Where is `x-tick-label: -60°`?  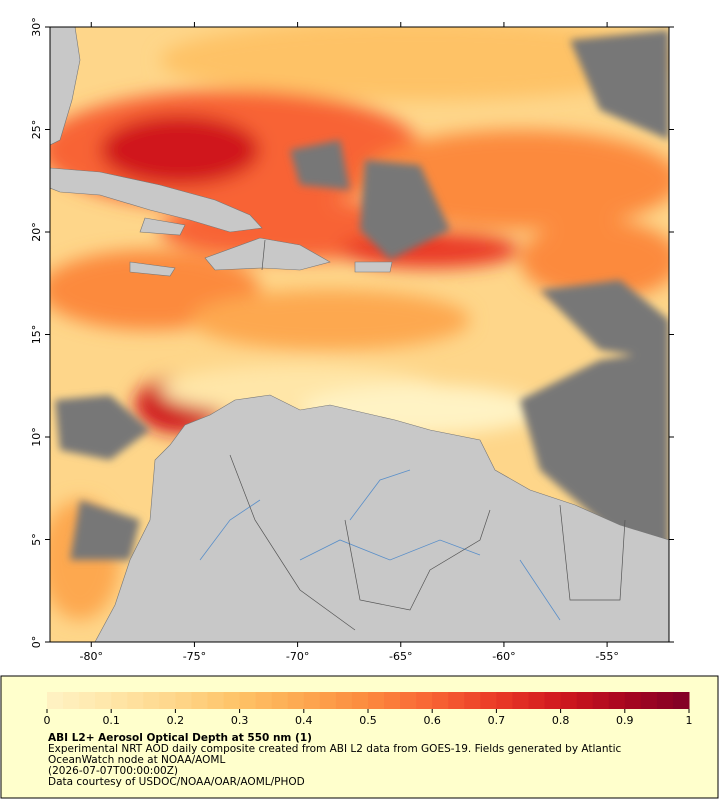
x-tick-label: -60° is located at coordinates (503, 656).